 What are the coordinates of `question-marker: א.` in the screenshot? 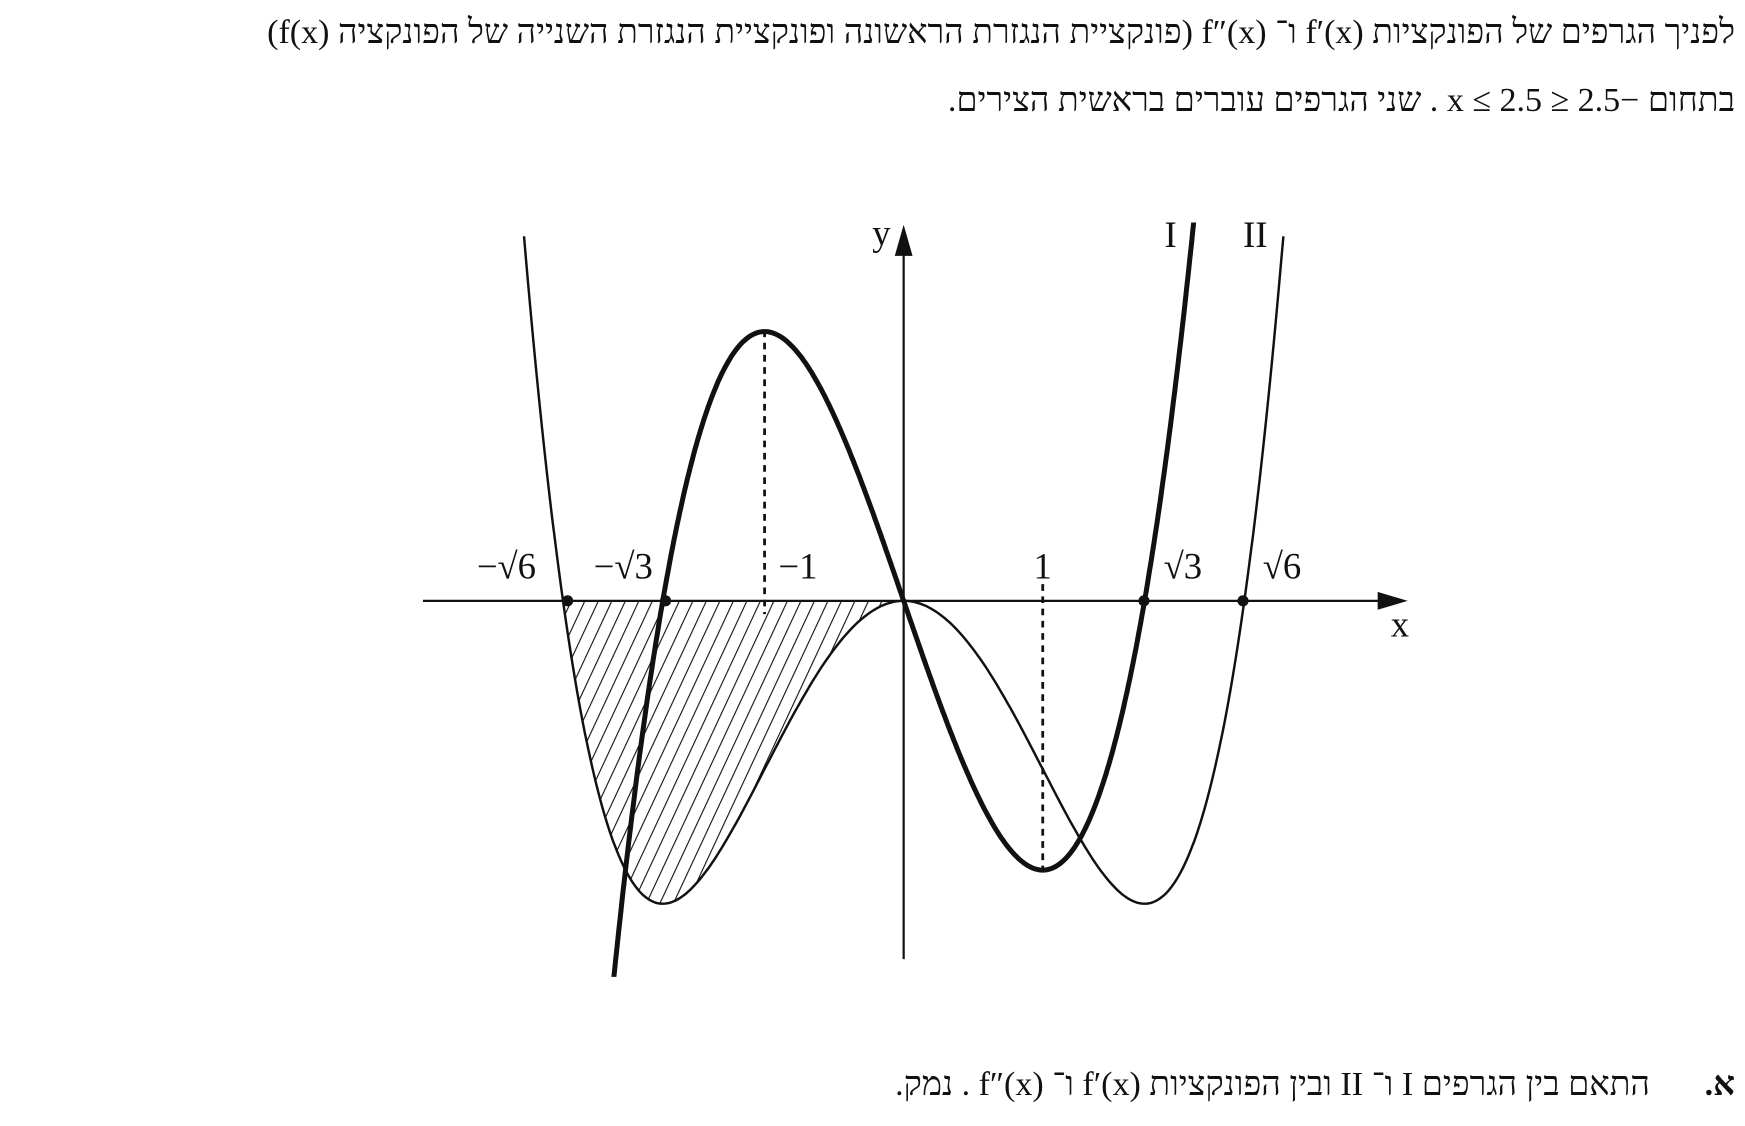 It's located at (1719, 1084).